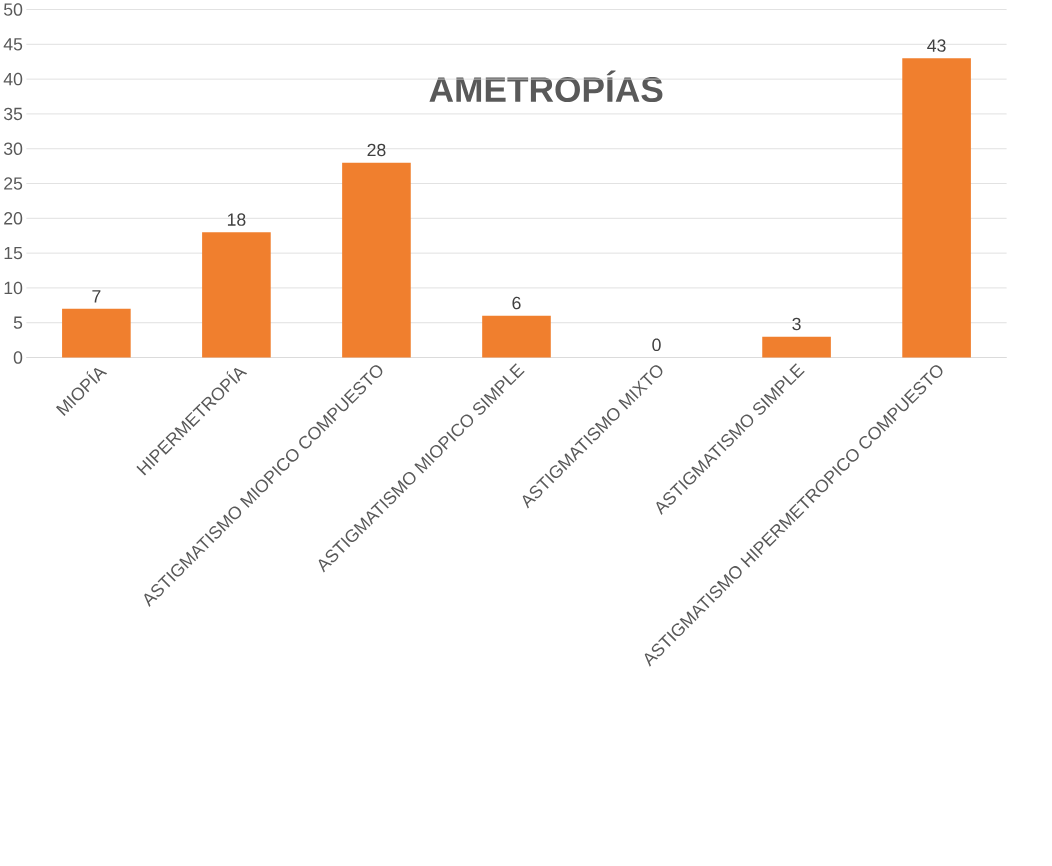  What do you see at coordinates (13, 218) in the screenshot?
I see `y-tick-label: 20` at bounding box center [13, 218].